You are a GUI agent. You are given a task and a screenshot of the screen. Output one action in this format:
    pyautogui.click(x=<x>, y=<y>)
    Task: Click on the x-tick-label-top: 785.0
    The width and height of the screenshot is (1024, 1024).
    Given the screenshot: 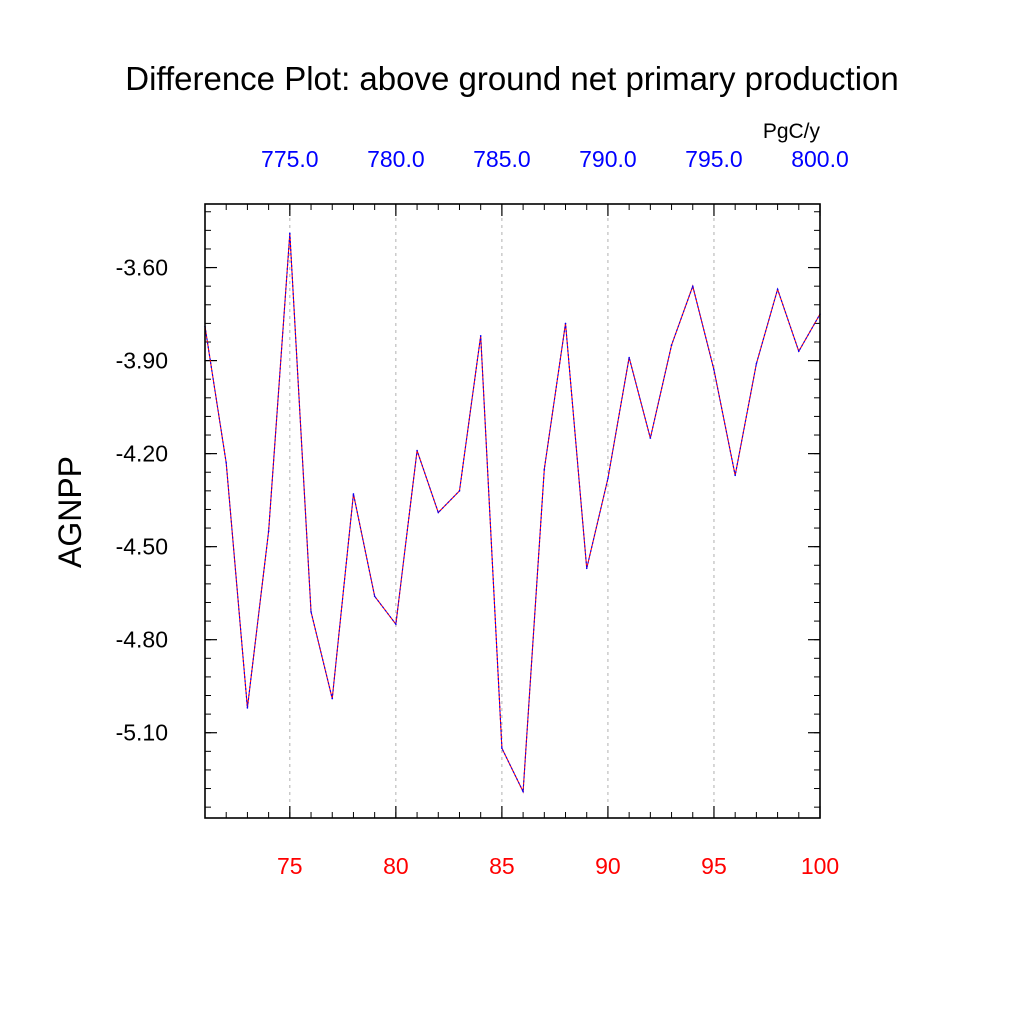 What is the action you would take?
    pyautogui.click(x=502, y=159)
    